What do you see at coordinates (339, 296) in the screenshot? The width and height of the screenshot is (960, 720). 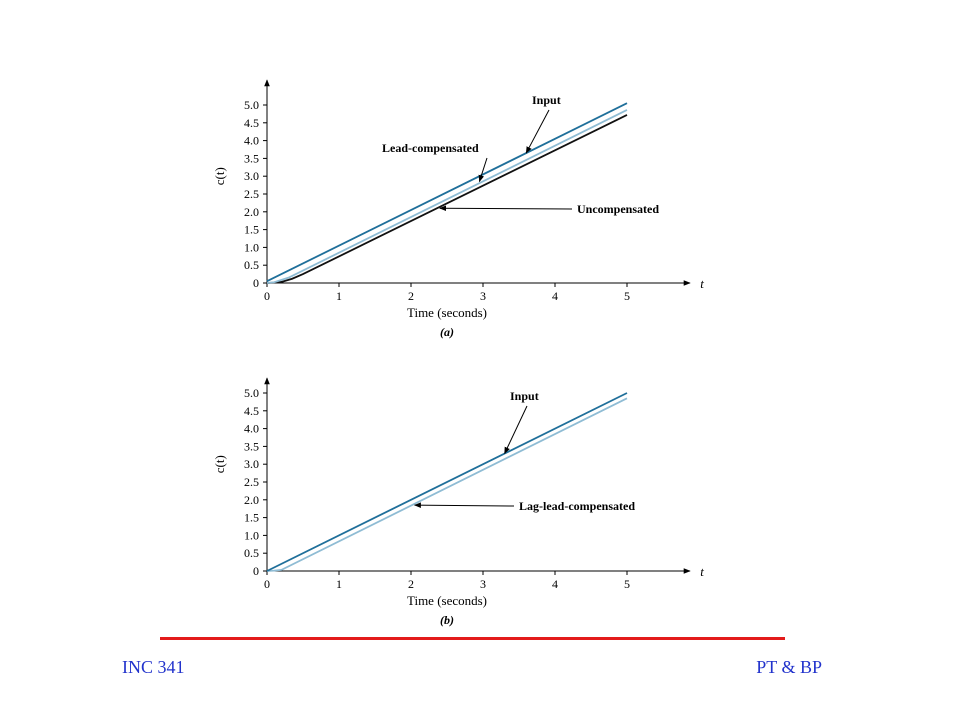 I see `chart-a-x-tick-label: 1` at bounding box center [339, 296].